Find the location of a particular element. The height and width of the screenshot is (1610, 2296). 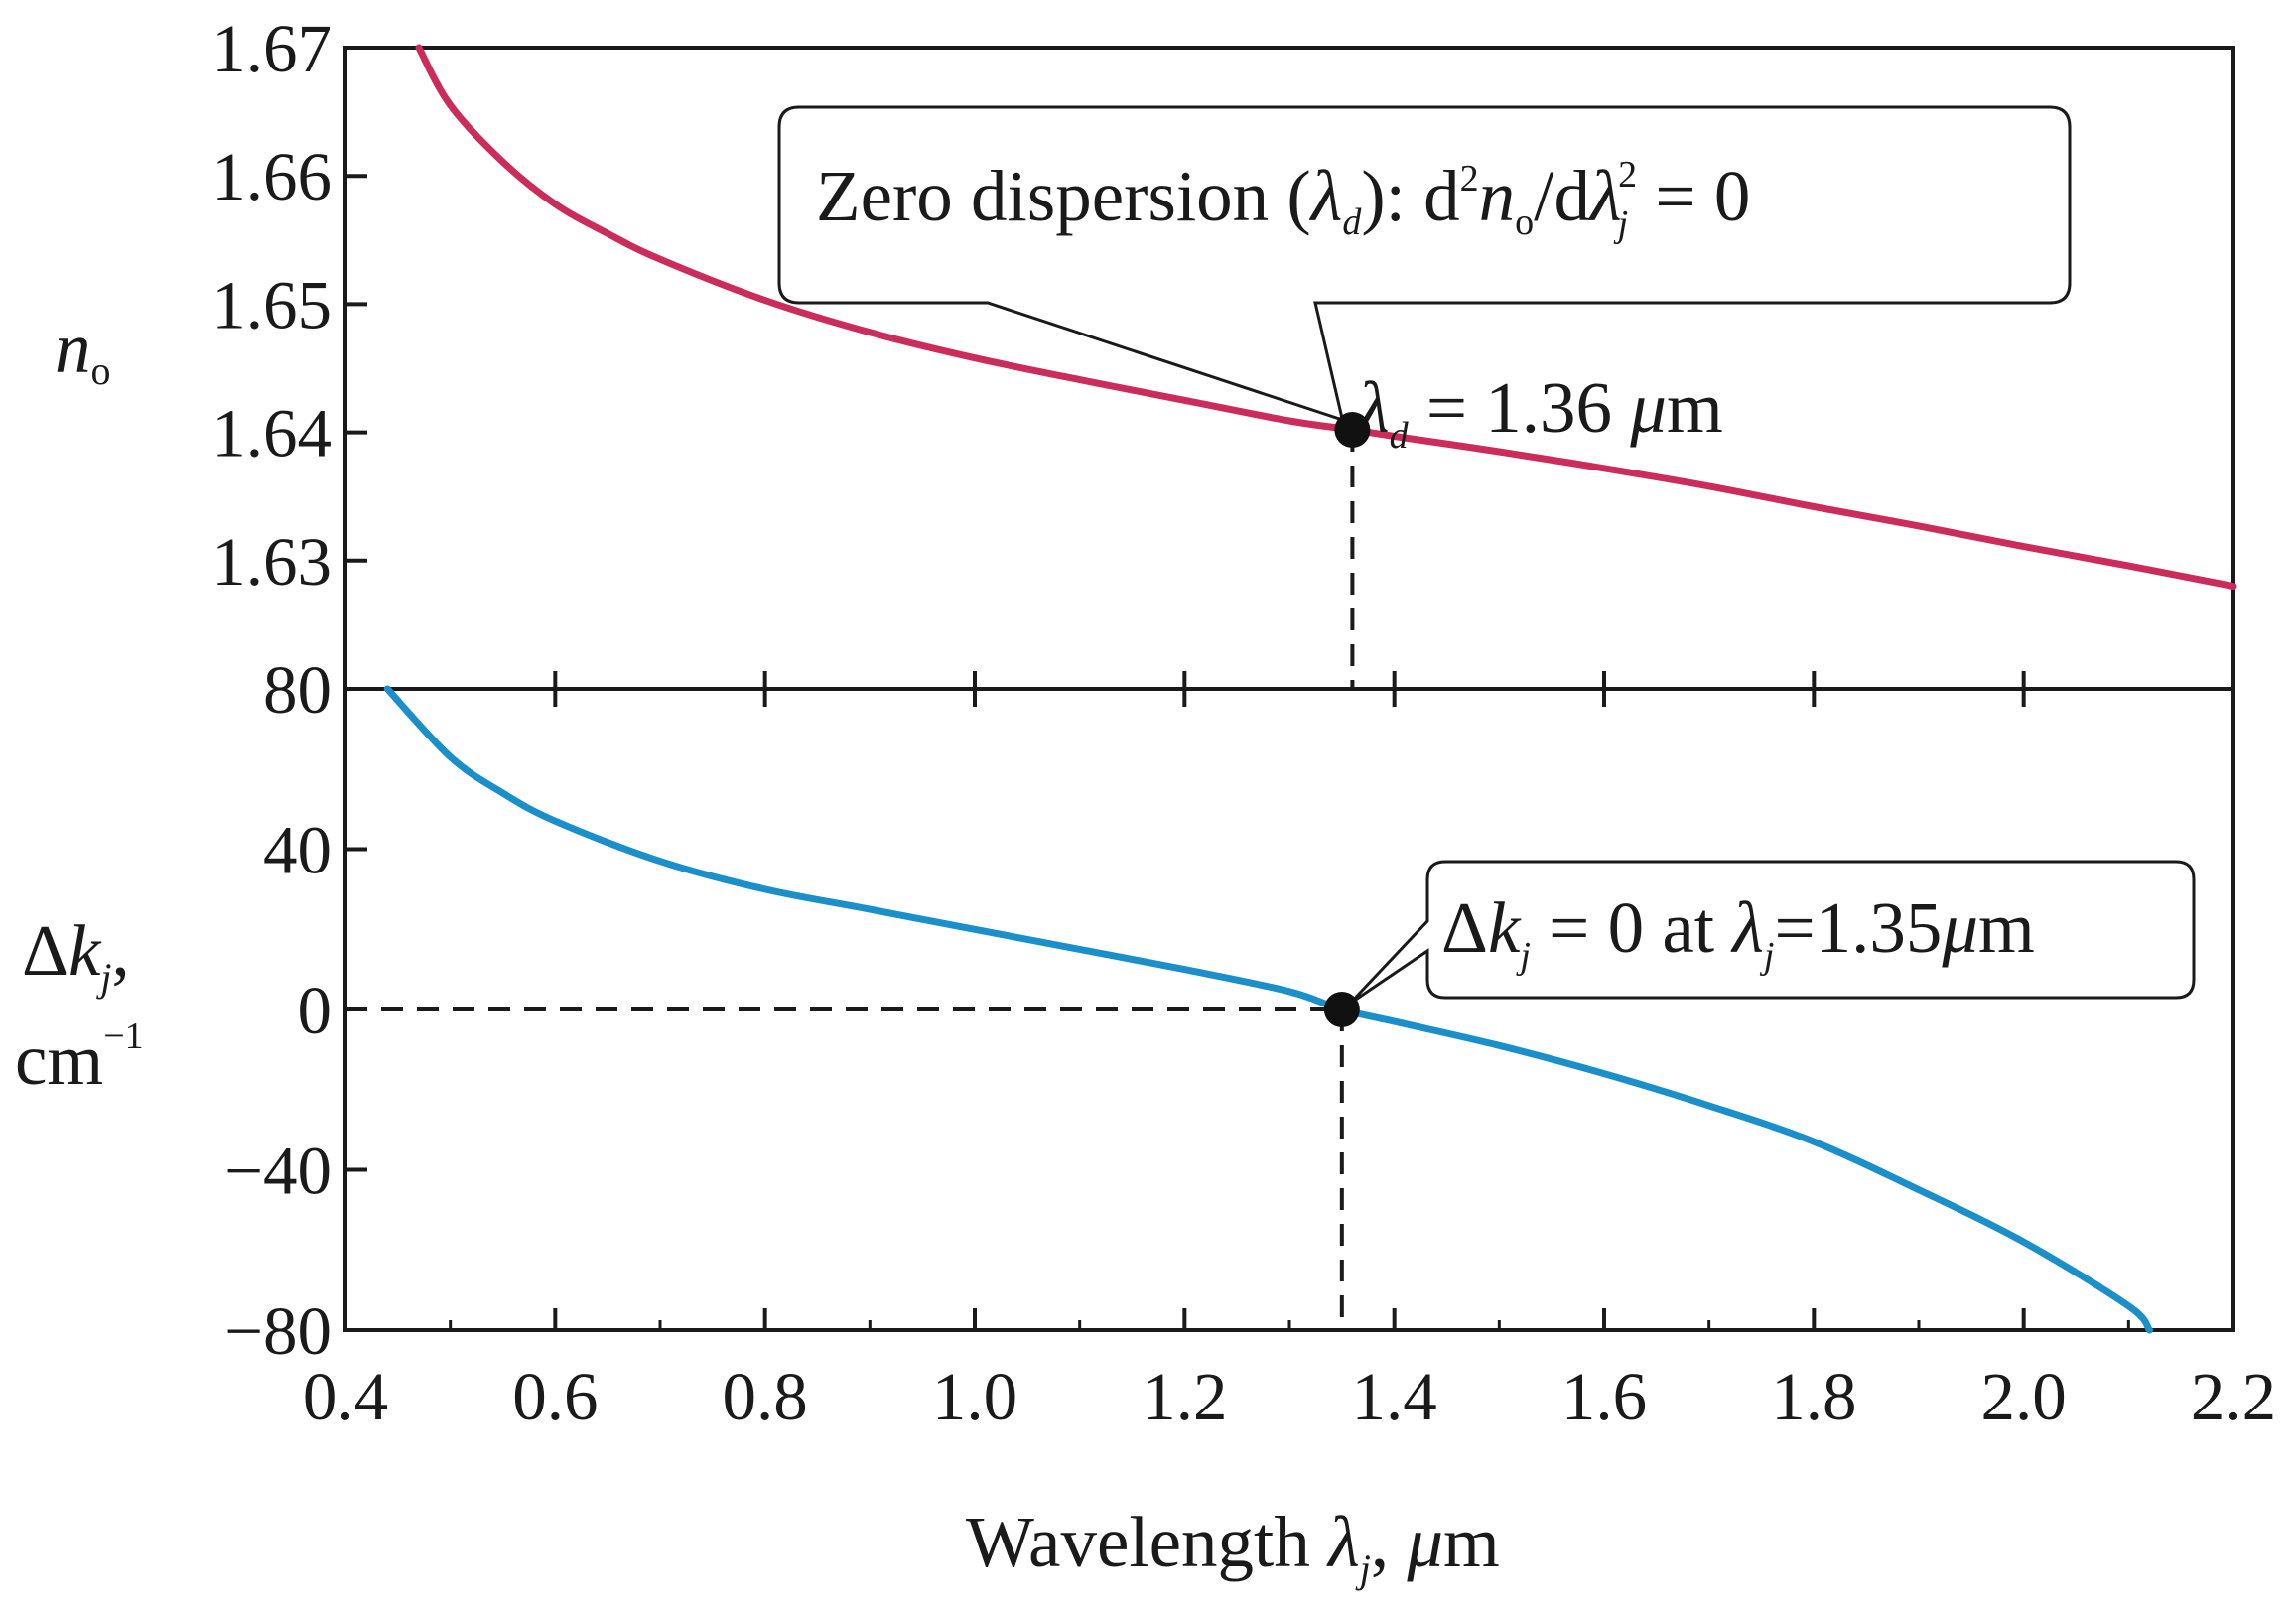

zero-dispersion-callout: Zero dispersion (λd): d2no/dλj2 = 0 is located at coordinates (1425, 264).